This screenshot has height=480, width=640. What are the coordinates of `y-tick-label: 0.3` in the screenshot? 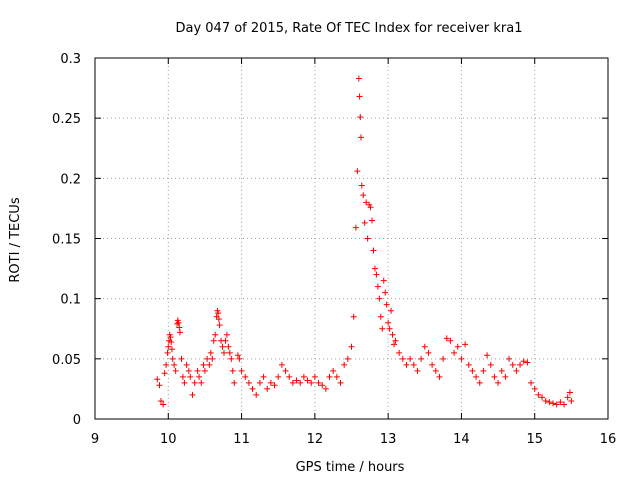 It's located at (70, 59).